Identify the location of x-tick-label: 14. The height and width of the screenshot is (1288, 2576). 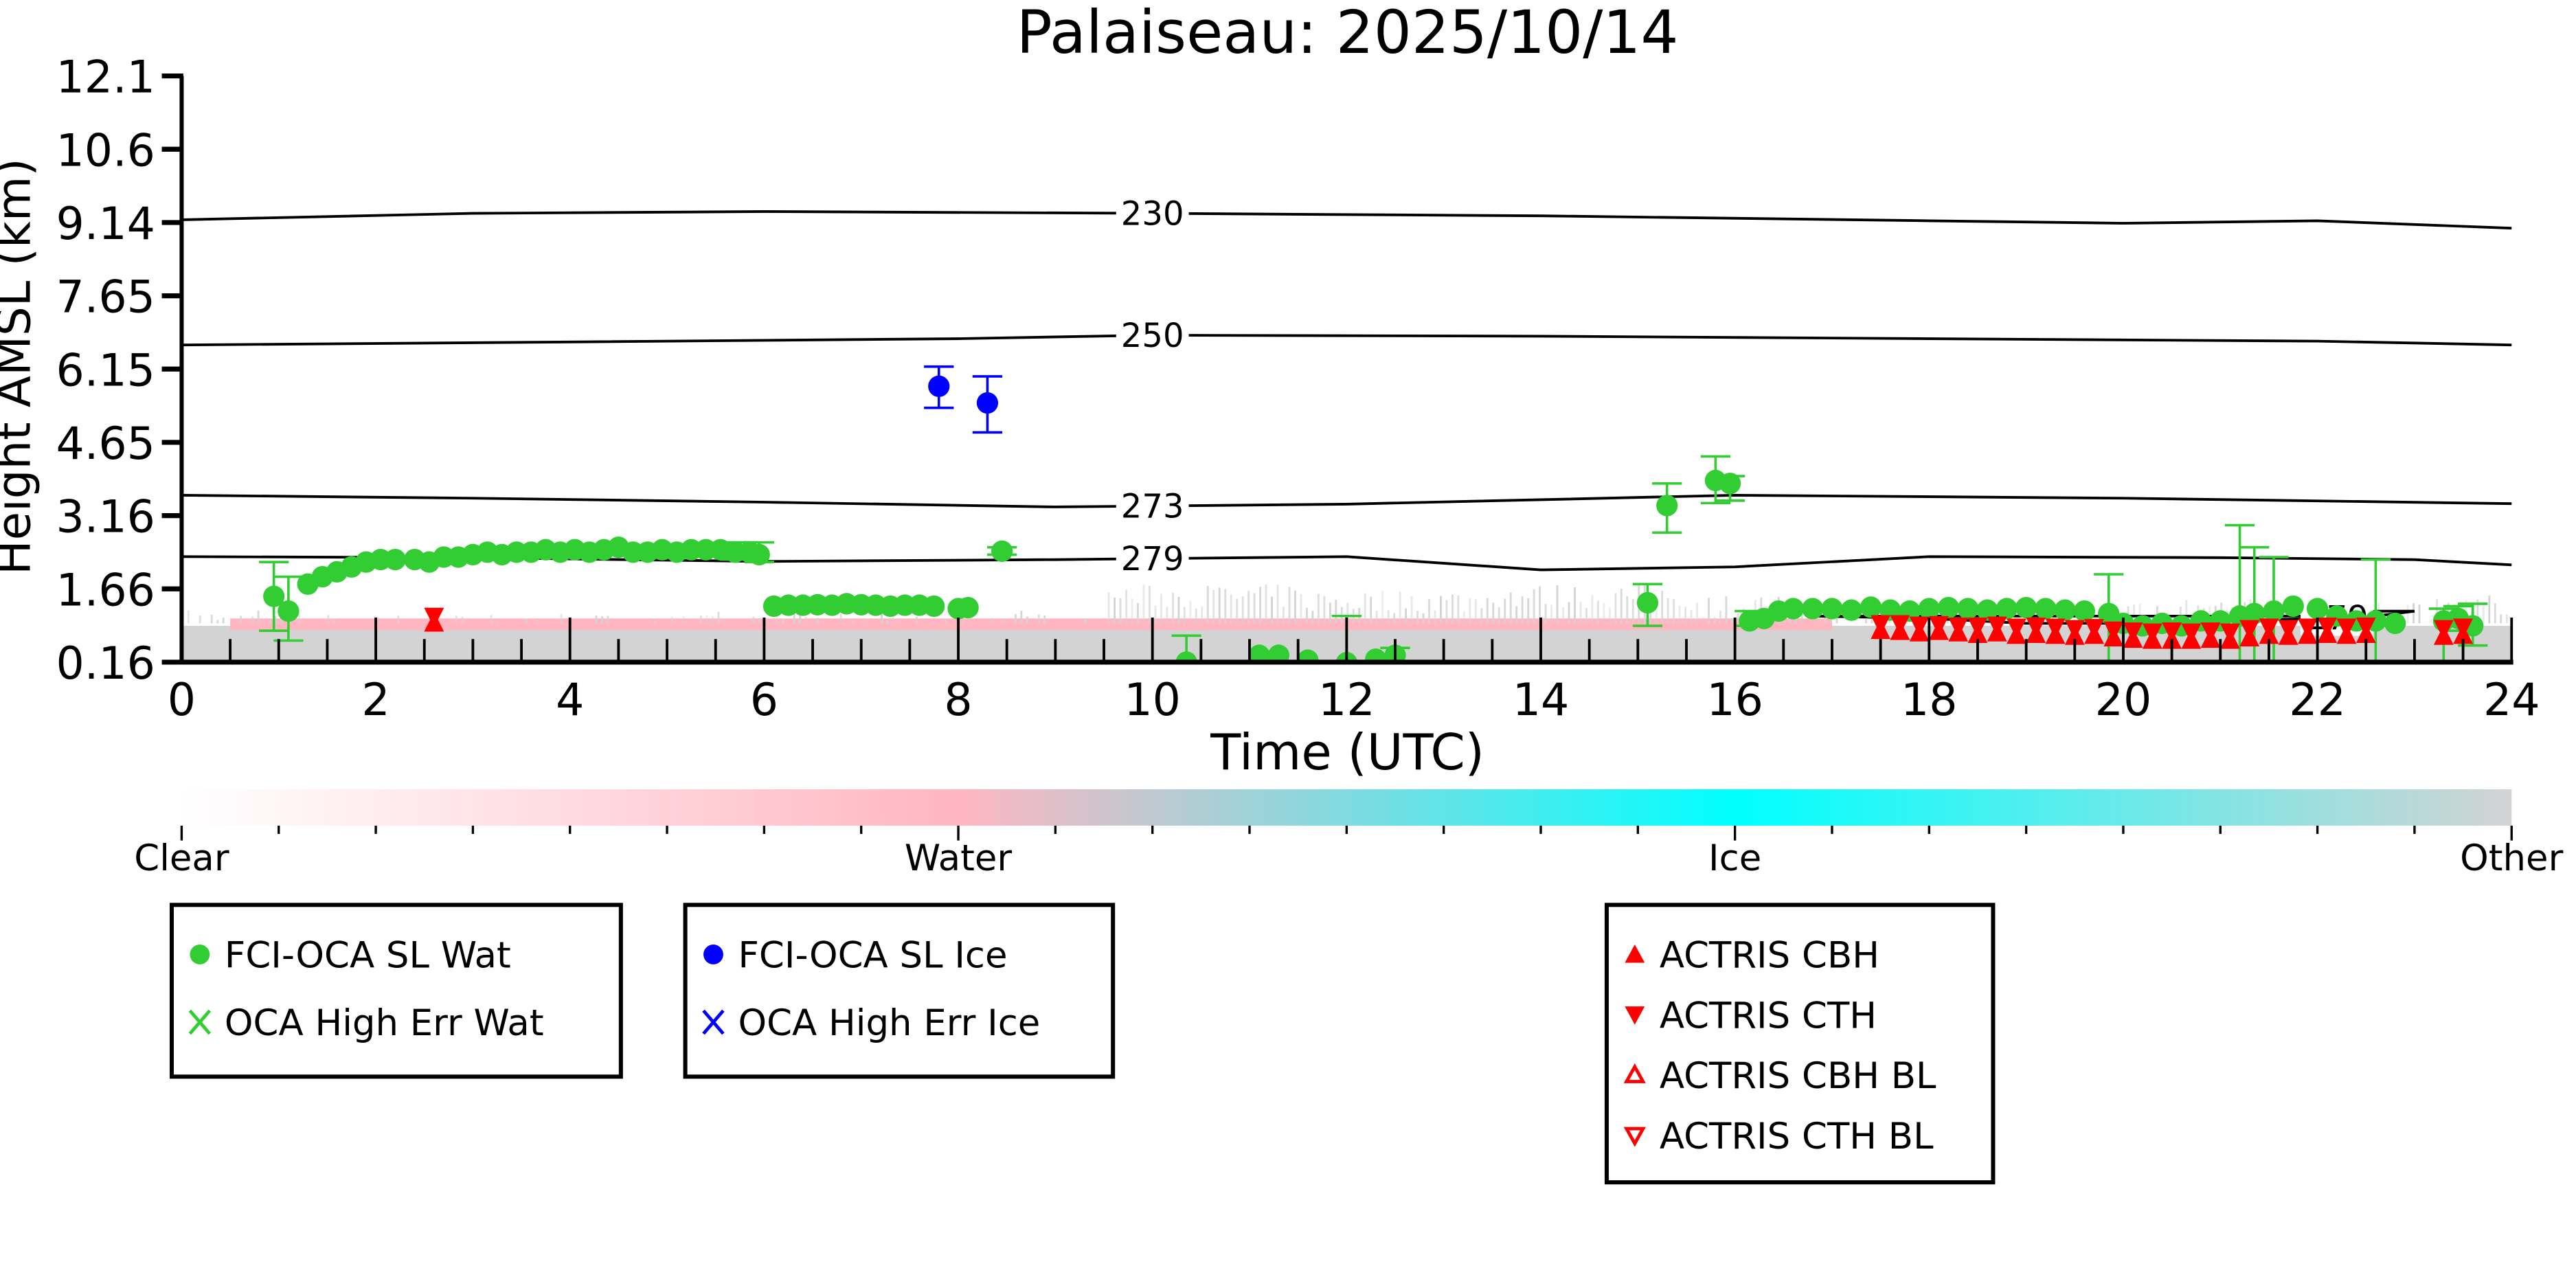
(1541, 700).